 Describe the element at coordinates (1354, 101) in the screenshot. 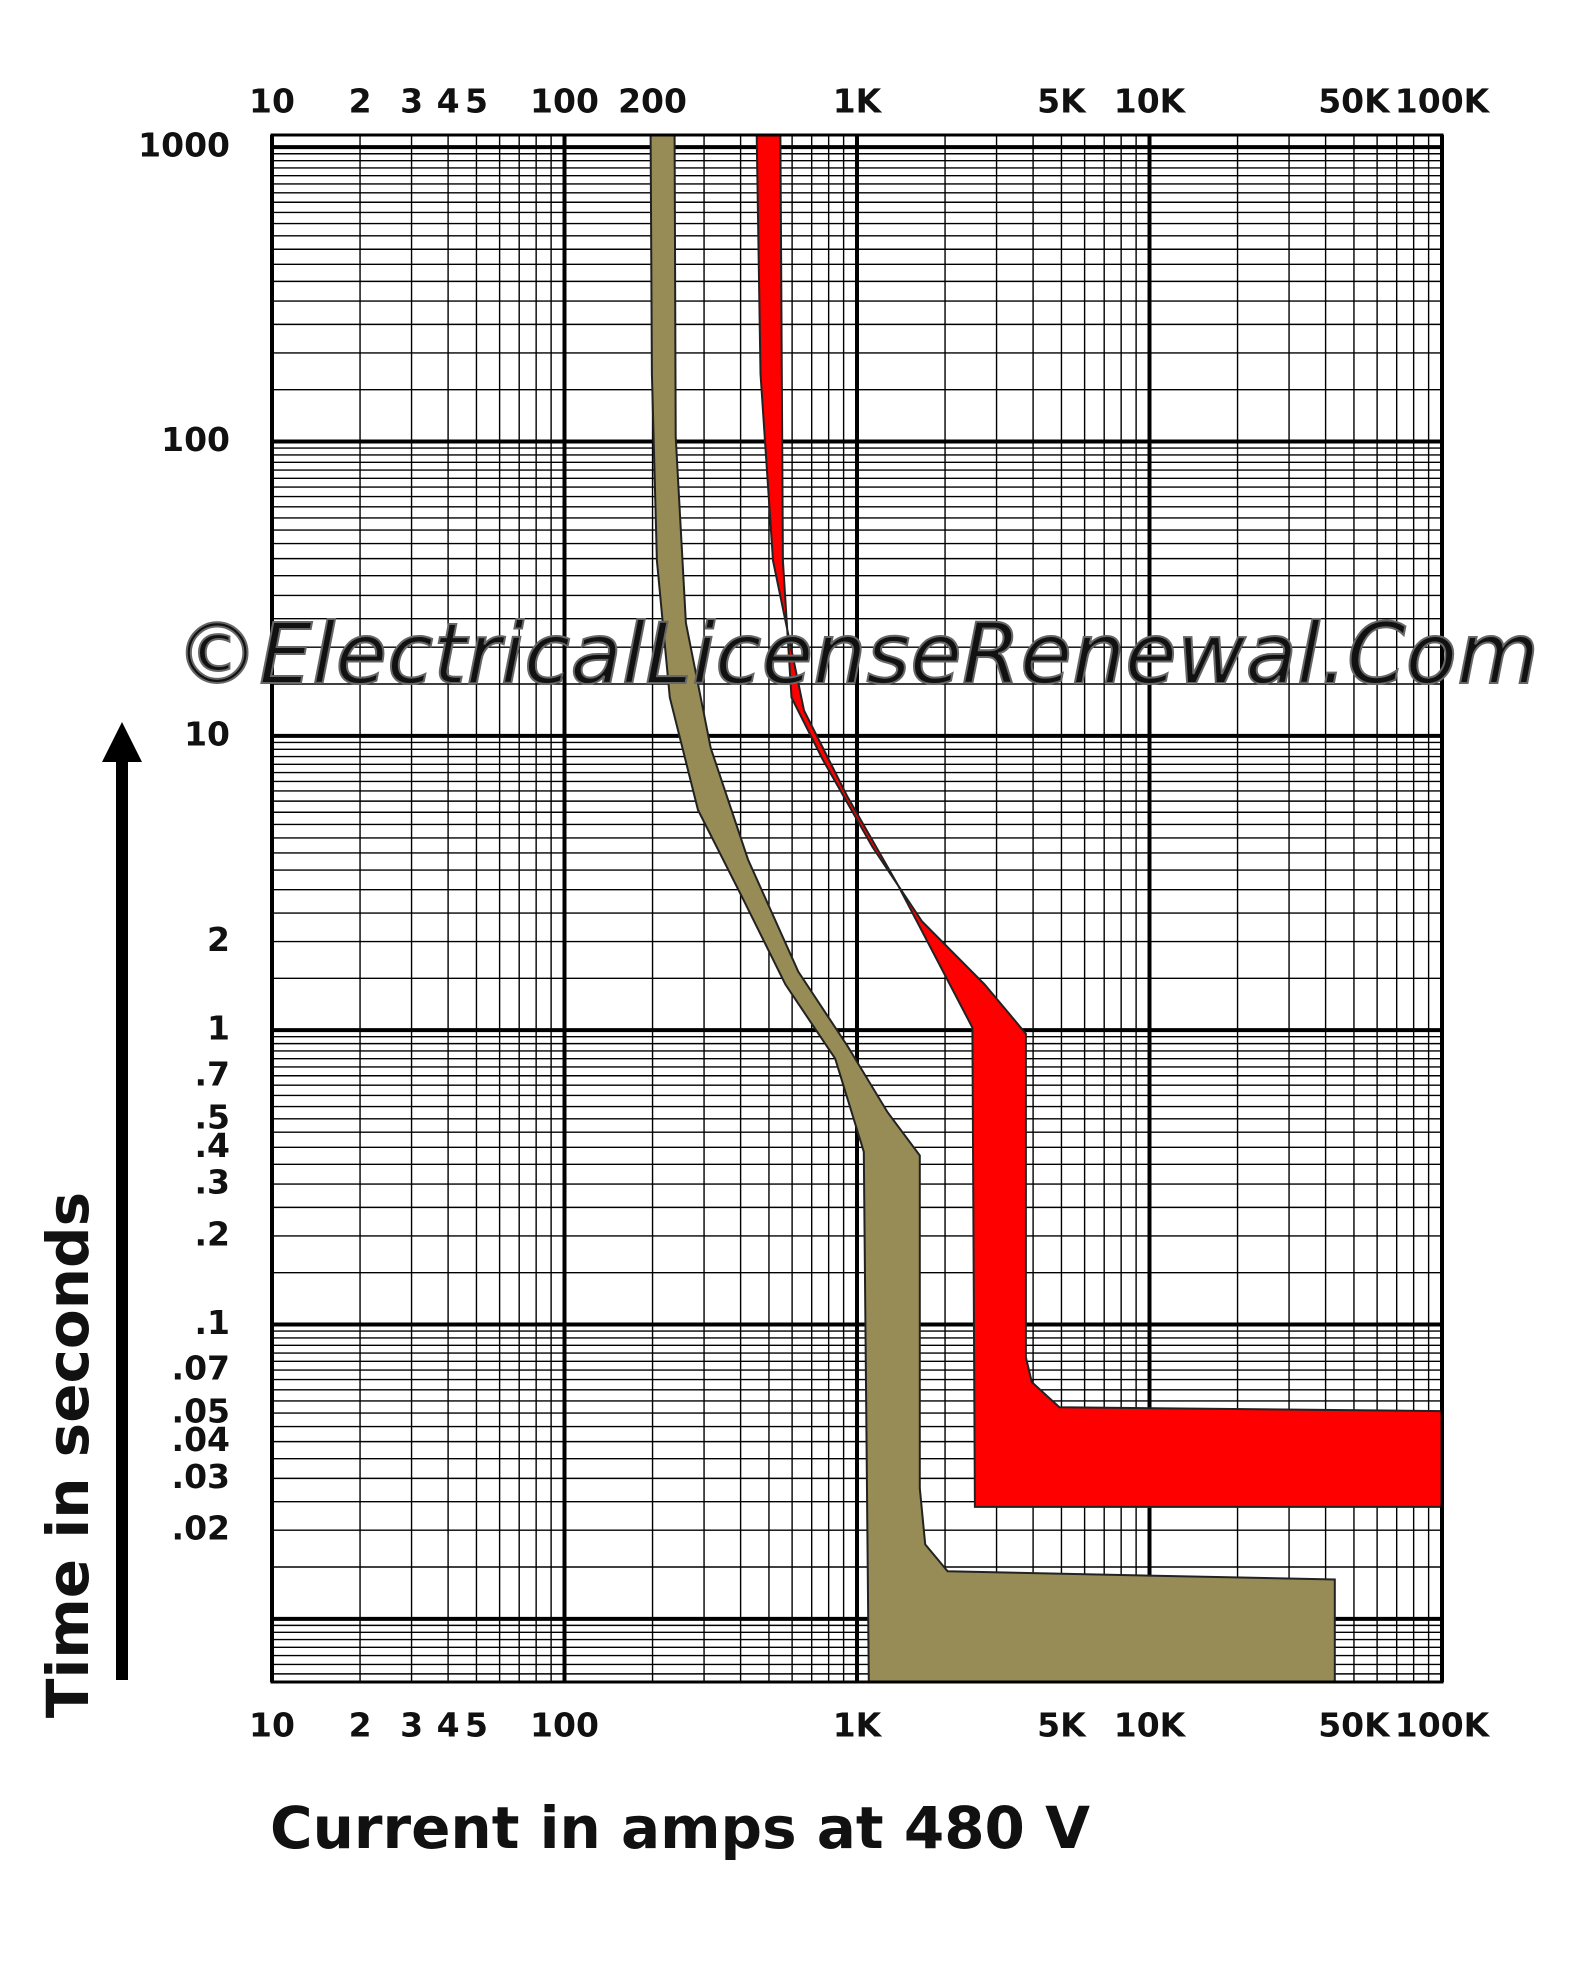

I see `x2-tick-label: 50K` at that location.